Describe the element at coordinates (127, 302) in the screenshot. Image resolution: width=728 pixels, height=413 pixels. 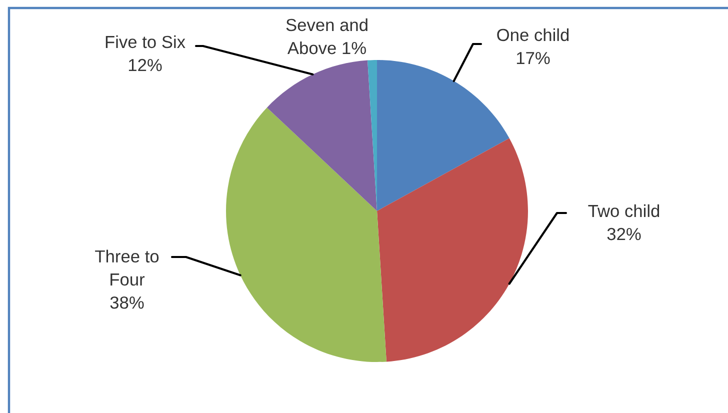
I see `data-label: 38%` at that location.